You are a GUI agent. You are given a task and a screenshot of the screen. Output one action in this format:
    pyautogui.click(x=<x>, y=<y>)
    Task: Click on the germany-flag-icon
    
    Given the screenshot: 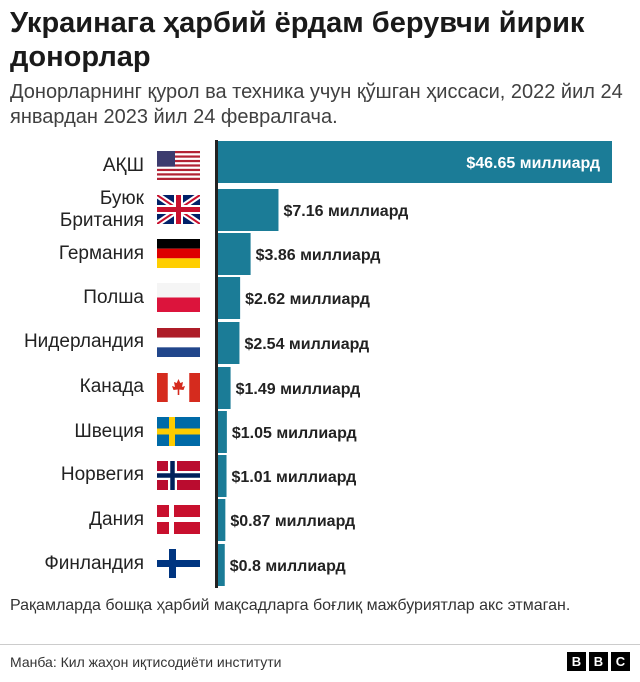 What is the action you would take?
    pyautogui.click(x=178, y=253)
    